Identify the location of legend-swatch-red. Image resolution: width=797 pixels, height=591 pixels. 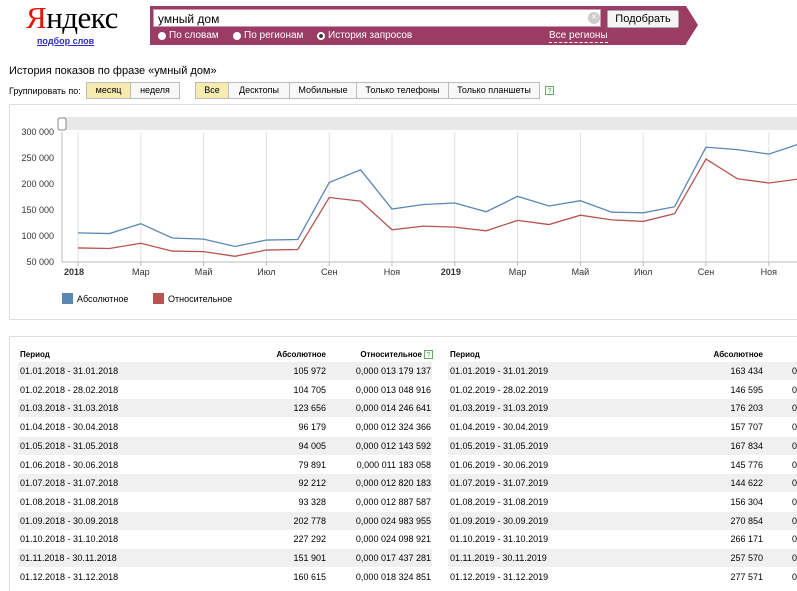
(158, 298).